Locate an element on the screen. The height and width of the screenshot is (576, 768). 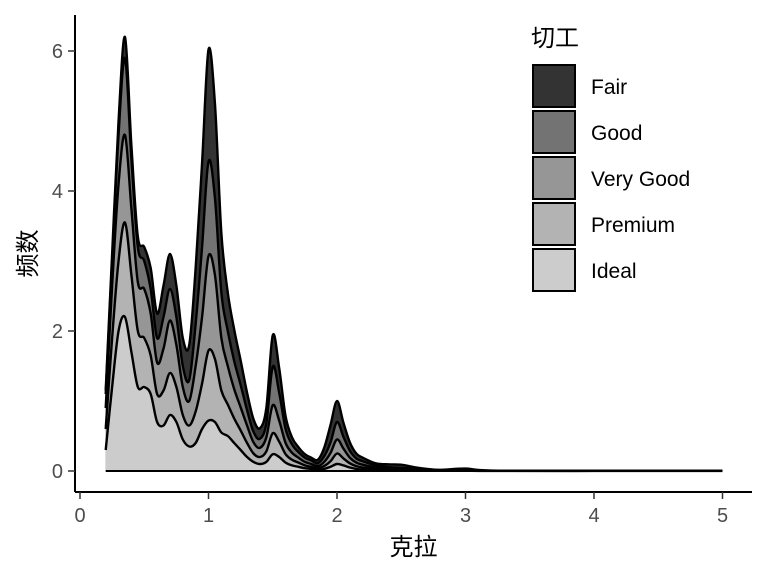
y-tick-label: 2 is located at coordinates (57, 332).